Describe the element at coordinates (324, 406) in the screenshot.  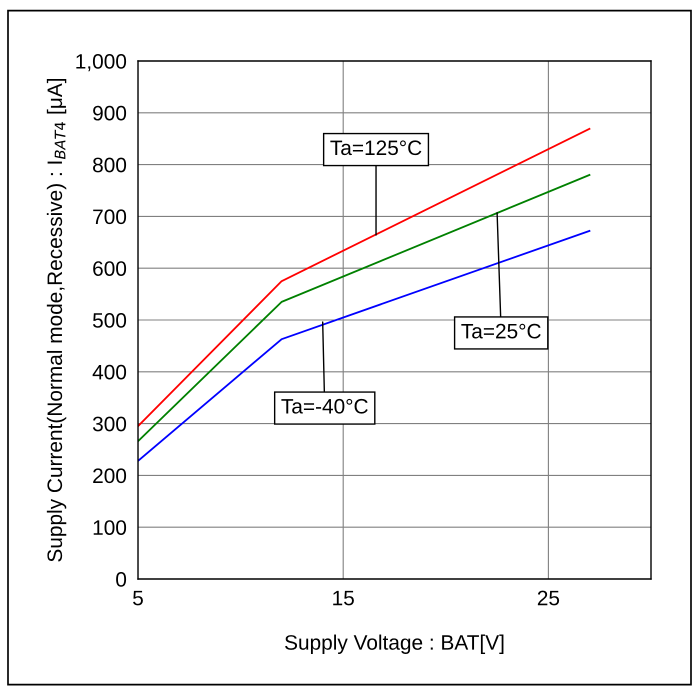
I see `annotation: Ta=-40°C` at that location.